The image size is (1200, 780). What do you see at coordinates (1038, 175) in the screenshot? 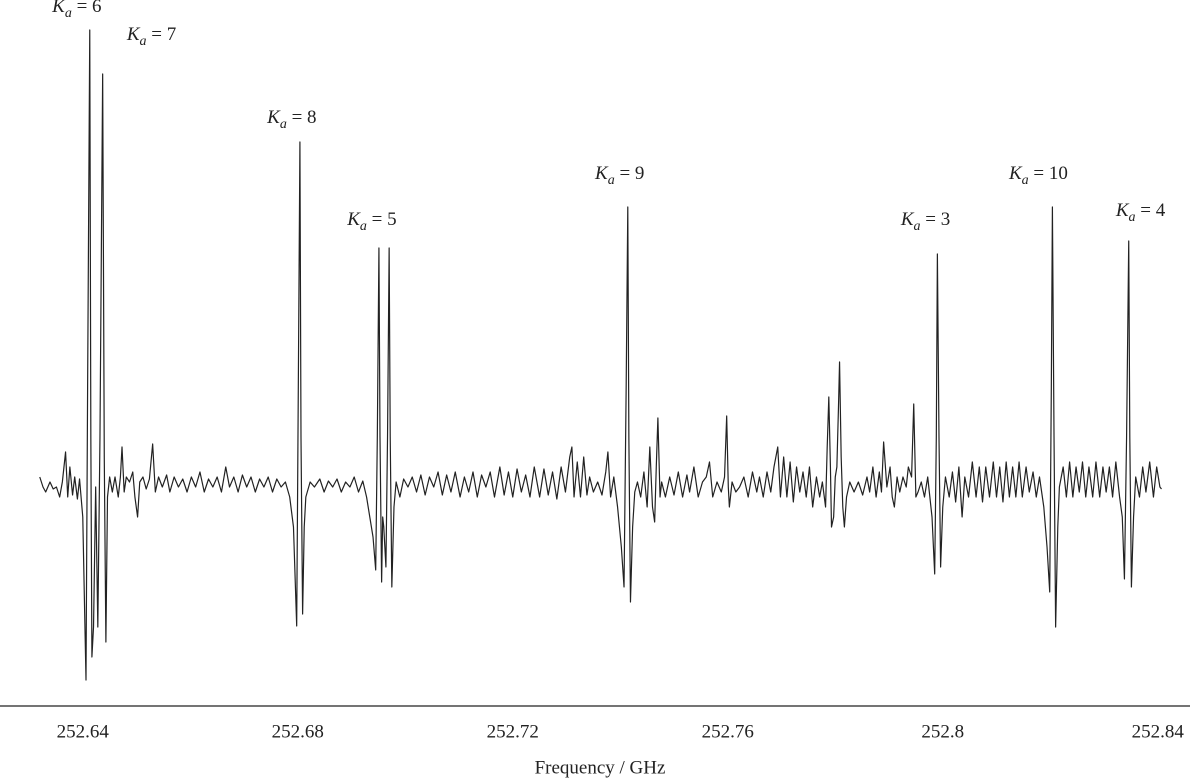
I see `peak-annotation: Ka = 10` at bounding box center [1038, 175].